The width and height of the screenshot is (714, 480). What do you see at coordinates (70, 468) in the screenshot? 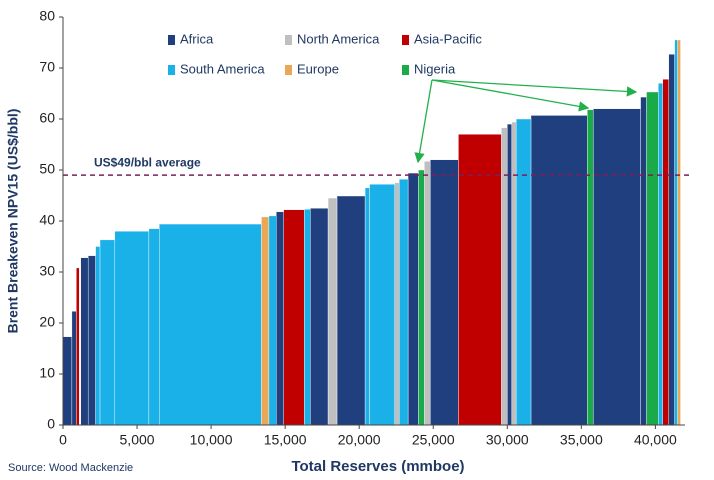
I see `source: Source: Wood Mackenzie` at bounding box center [70, 468].